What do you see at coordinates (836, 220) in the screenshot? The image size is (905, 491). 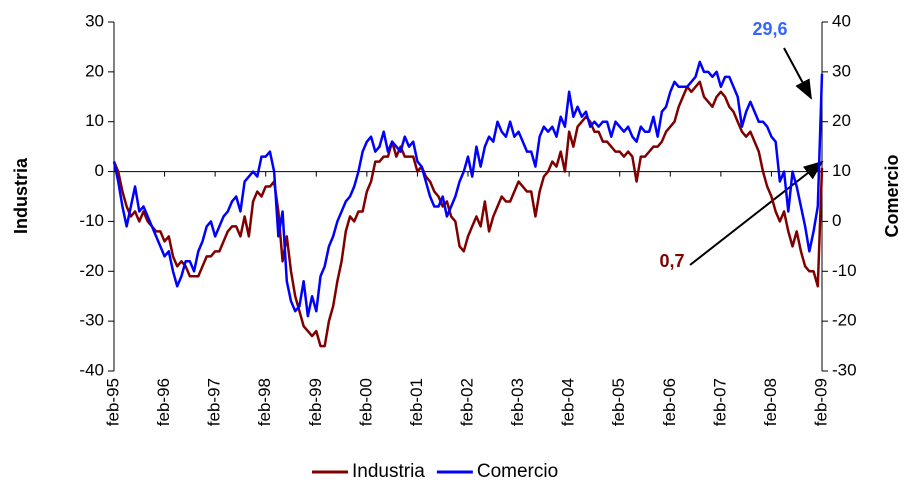 I see `y2-tick-label: 0` at bounding box center [836, 220].